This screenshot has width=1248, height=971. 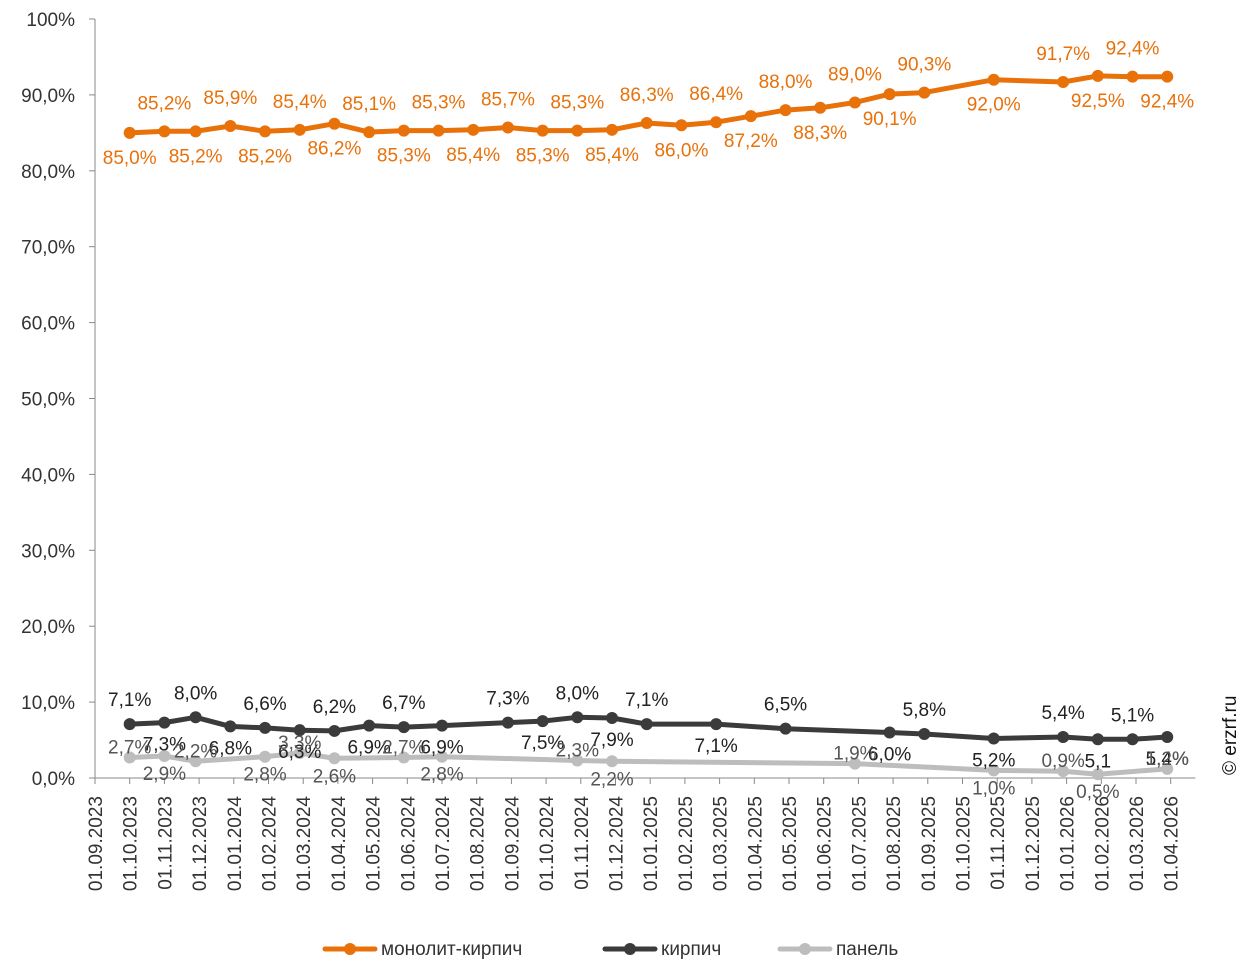 What do you see at coordinates (1137, 843) in the screenshot?
I see `x-tick-label: 01.03.2026` at bounding box center [1137, 843].